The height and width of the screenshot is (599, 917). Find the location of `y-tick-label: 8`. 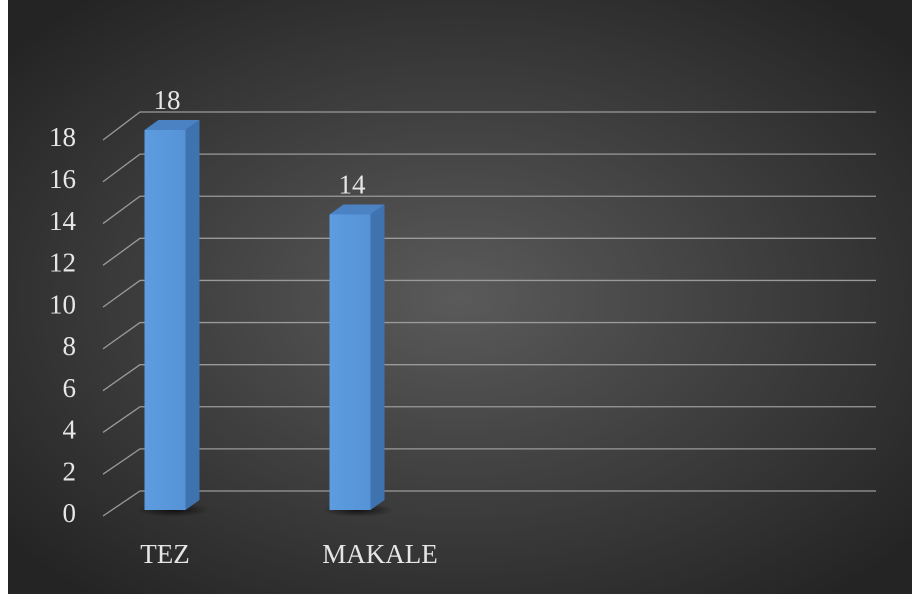

y-tick-label: 8 is located at coordinates (70, 346).